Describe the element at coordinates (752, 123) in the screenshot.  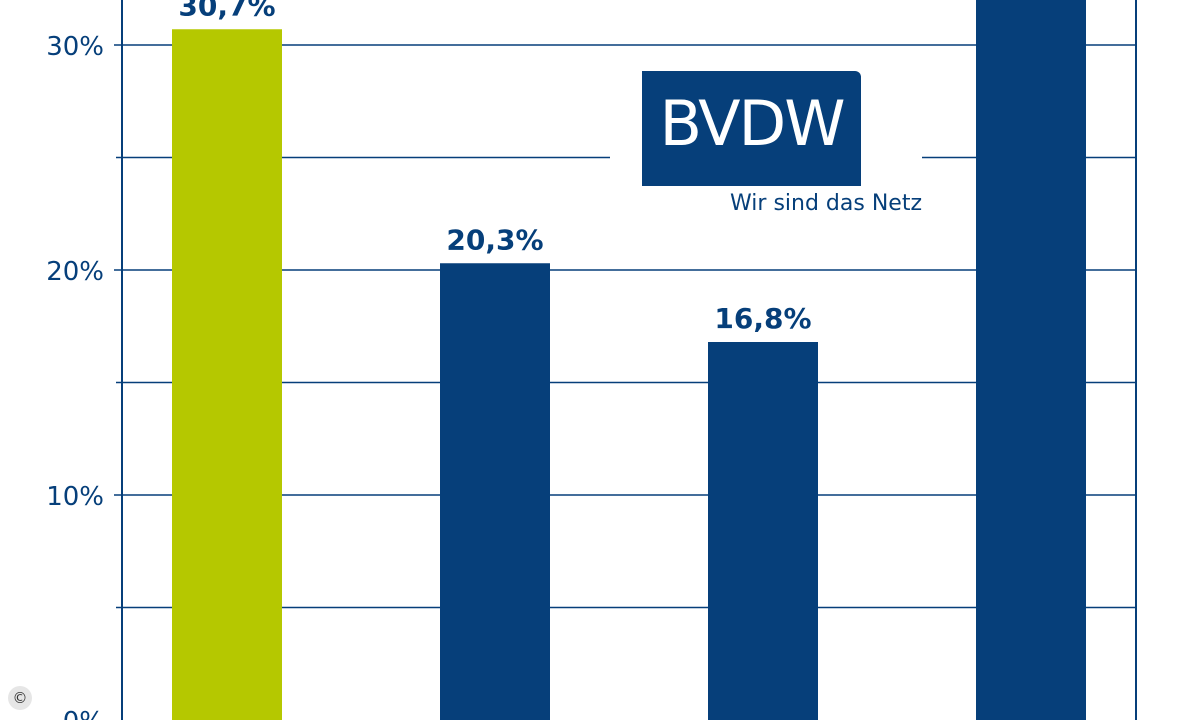
I see `logo-wordmark: BVDW` at that location.